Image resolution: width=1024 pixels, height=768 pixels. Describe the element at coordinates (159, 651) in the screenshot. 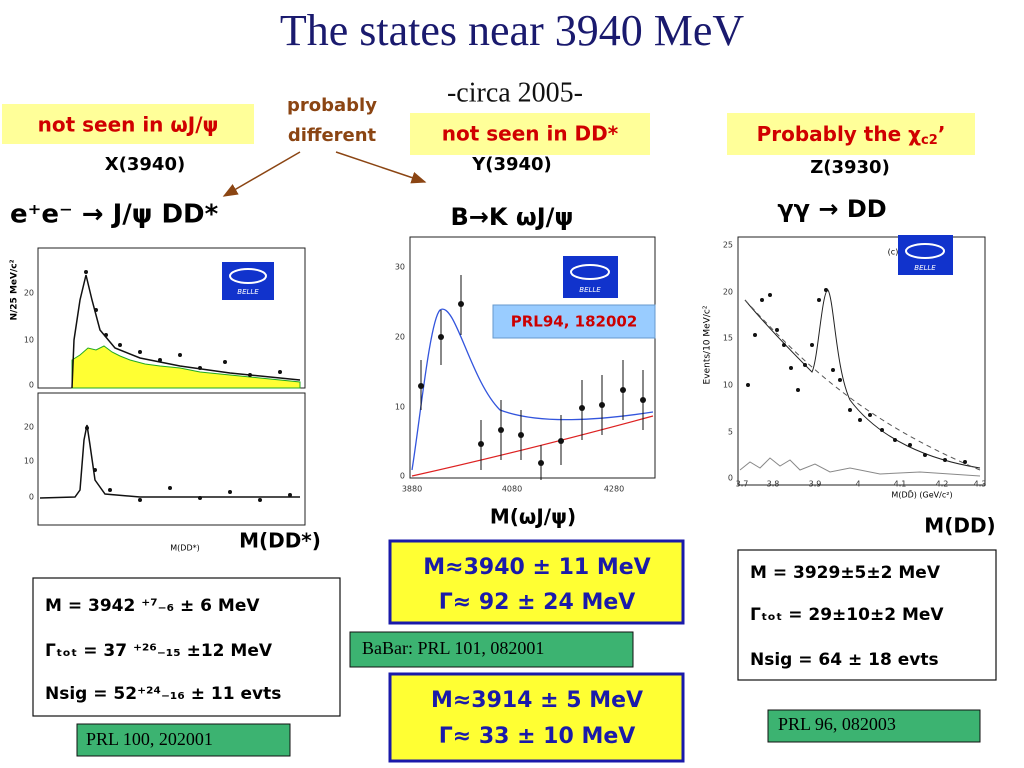

I see `result: Γₜₒₜ = 37 ⁺²⁶₋₁₅ ±12 MeV` at that location.